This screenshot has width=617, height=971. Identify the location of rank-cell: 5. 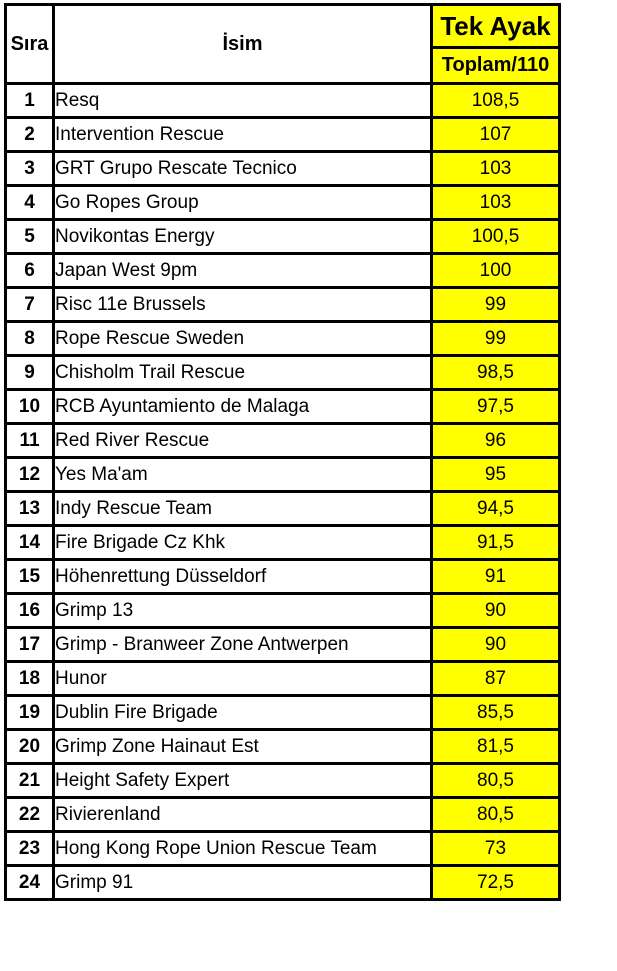
(29, 236).